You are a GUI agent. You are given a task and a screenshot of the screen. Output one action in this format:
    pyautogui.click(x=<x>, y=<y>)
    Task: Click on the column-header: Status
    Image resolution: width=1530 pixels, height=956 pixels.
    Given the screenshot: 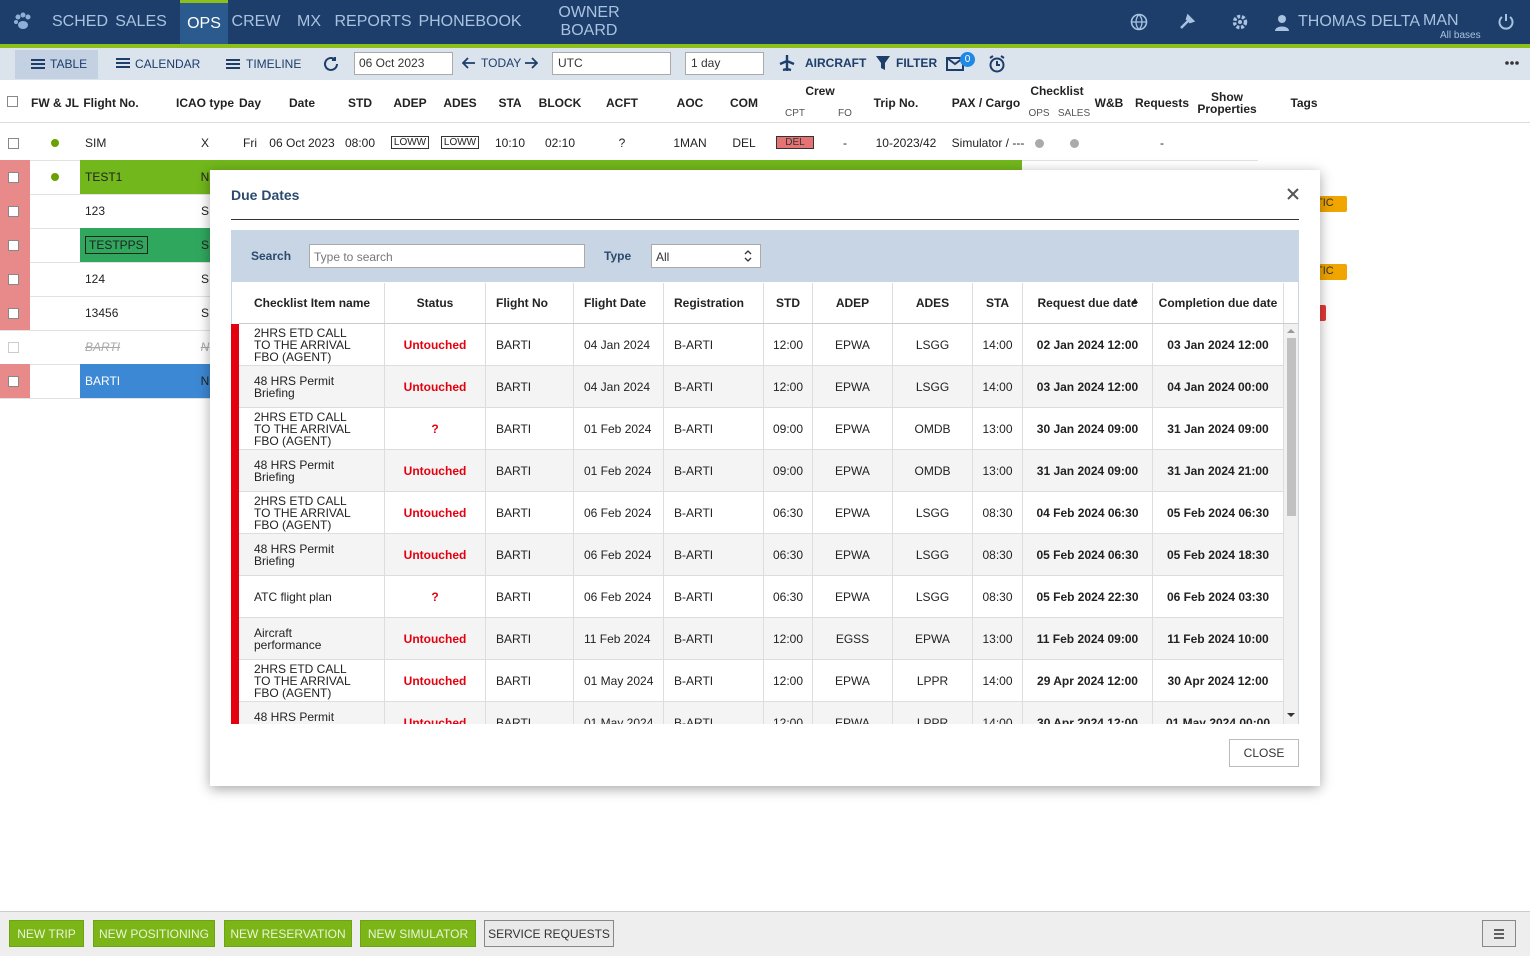 What is the action you would take?
    pyautogui.click(x=435, y=303)
    